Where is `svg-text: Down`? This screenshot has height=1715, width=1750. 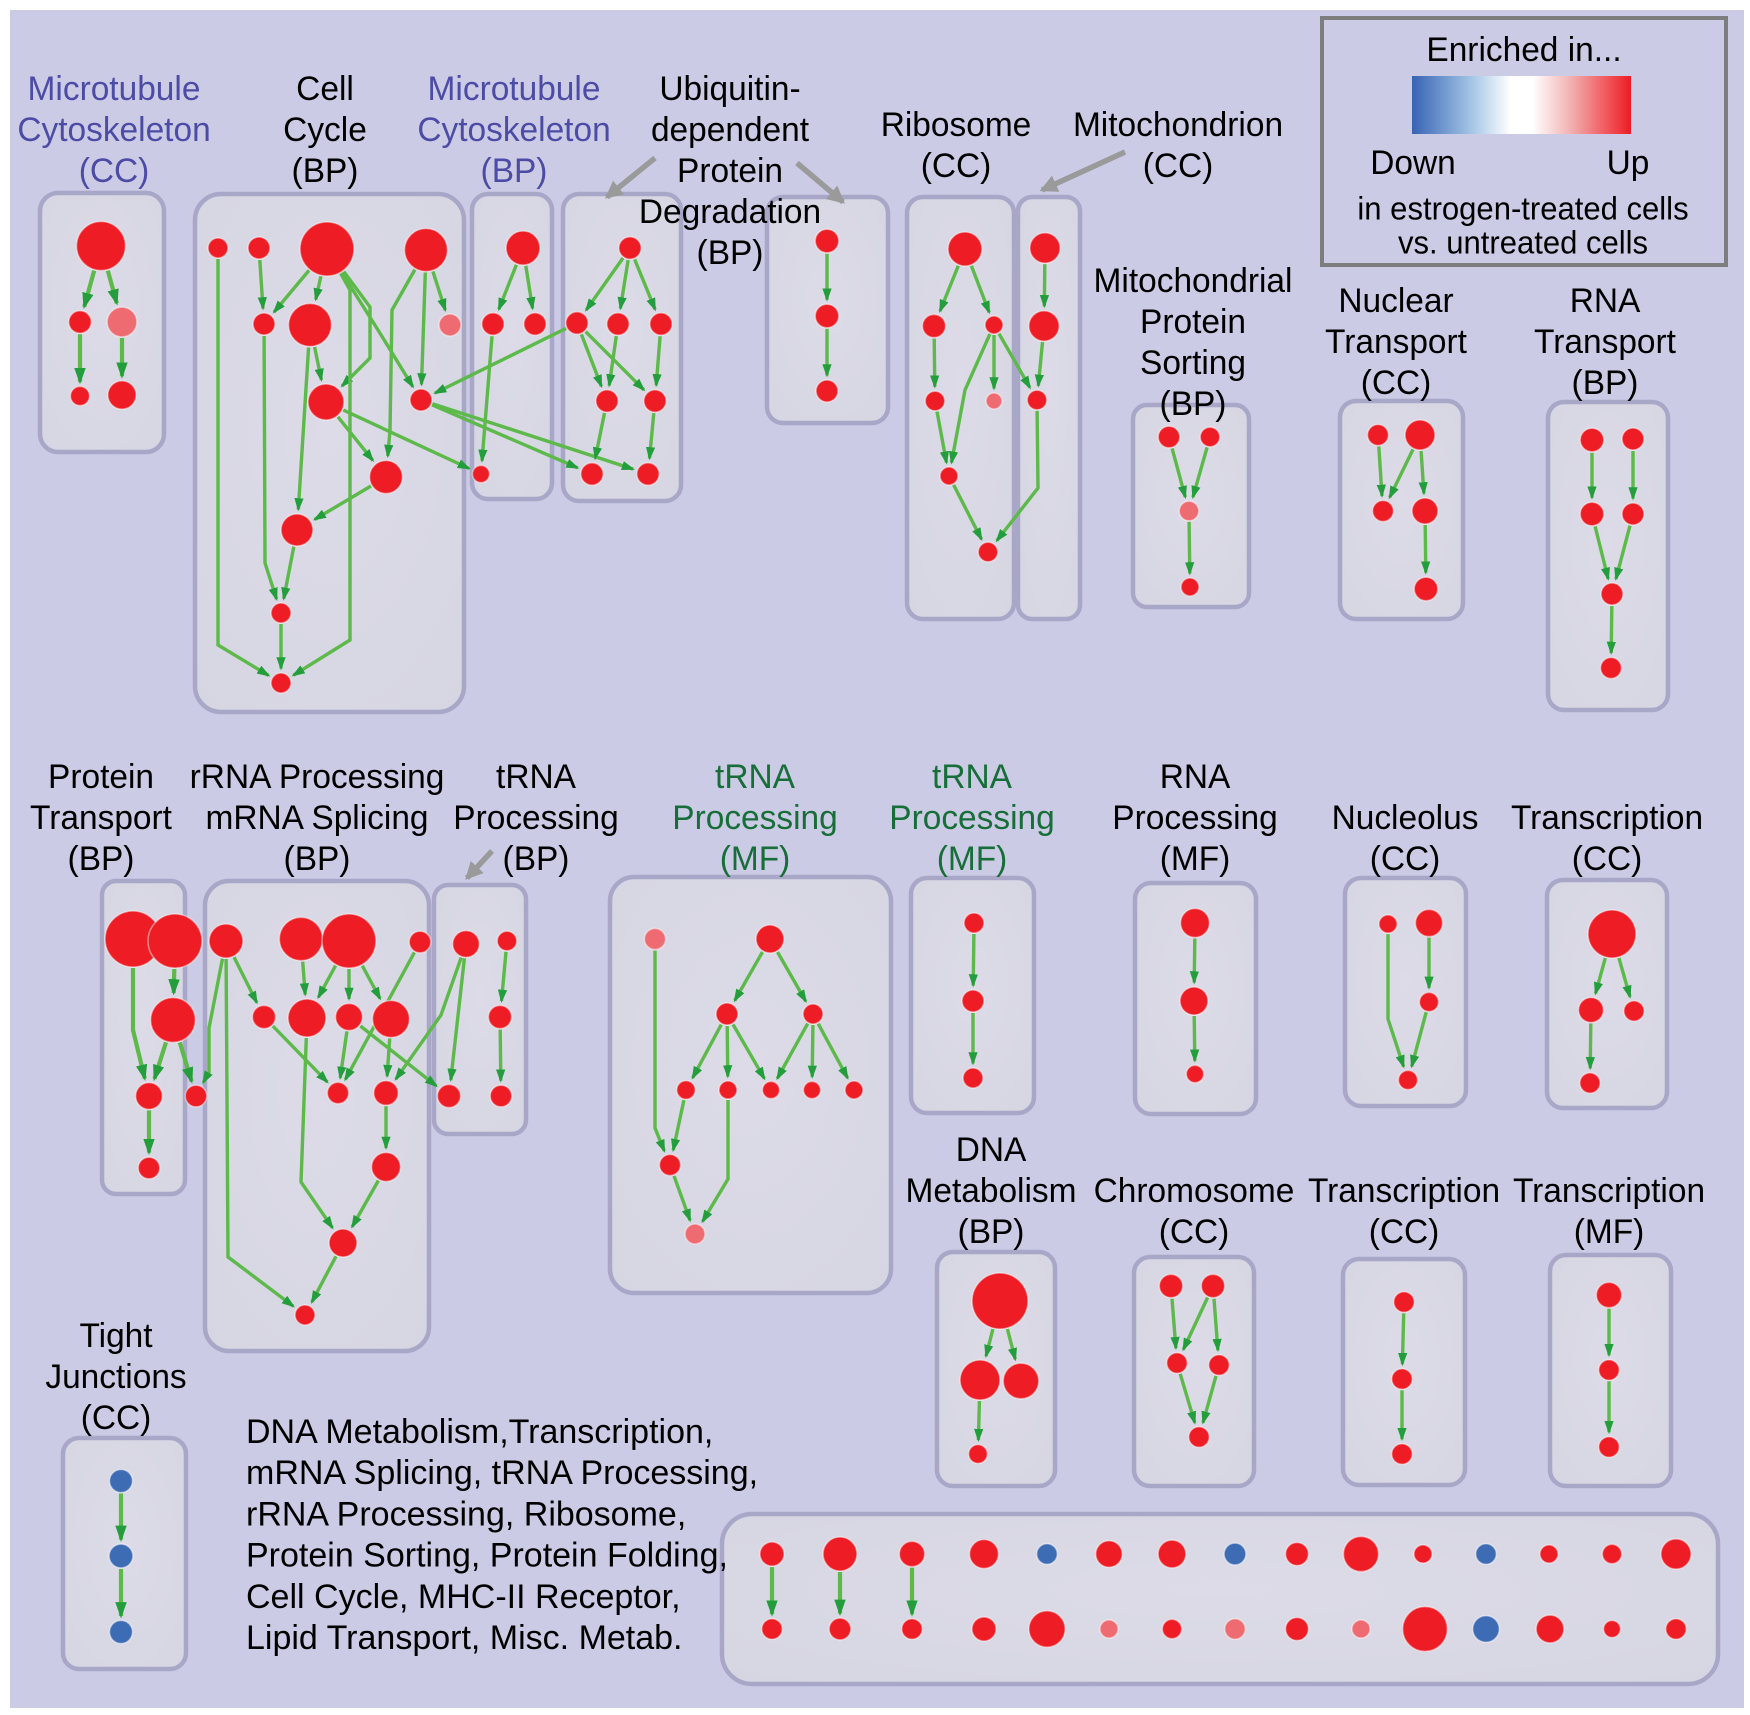
svg-text: Down is located at coordinates (1413, 163).